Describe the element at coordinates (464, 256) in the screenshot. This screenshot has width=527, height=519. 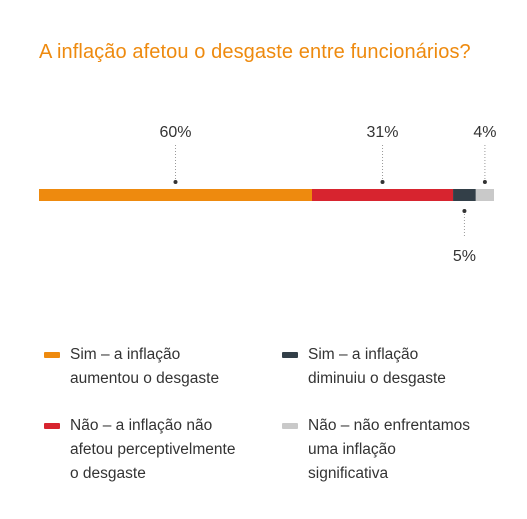
I see `data-label-3: 5%` at that location.